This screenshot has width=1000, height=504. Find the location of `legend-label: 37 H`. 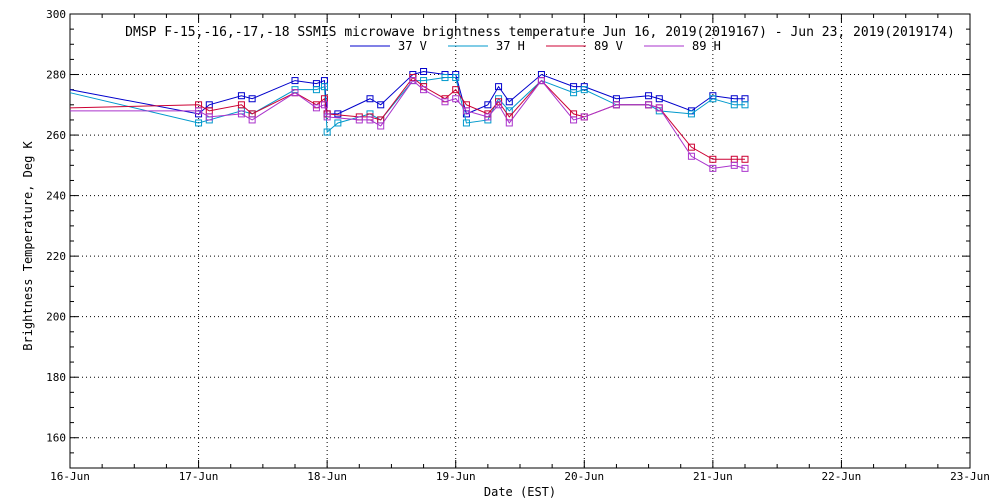

legend-label: 37 H is located at coordinates (510, 46).